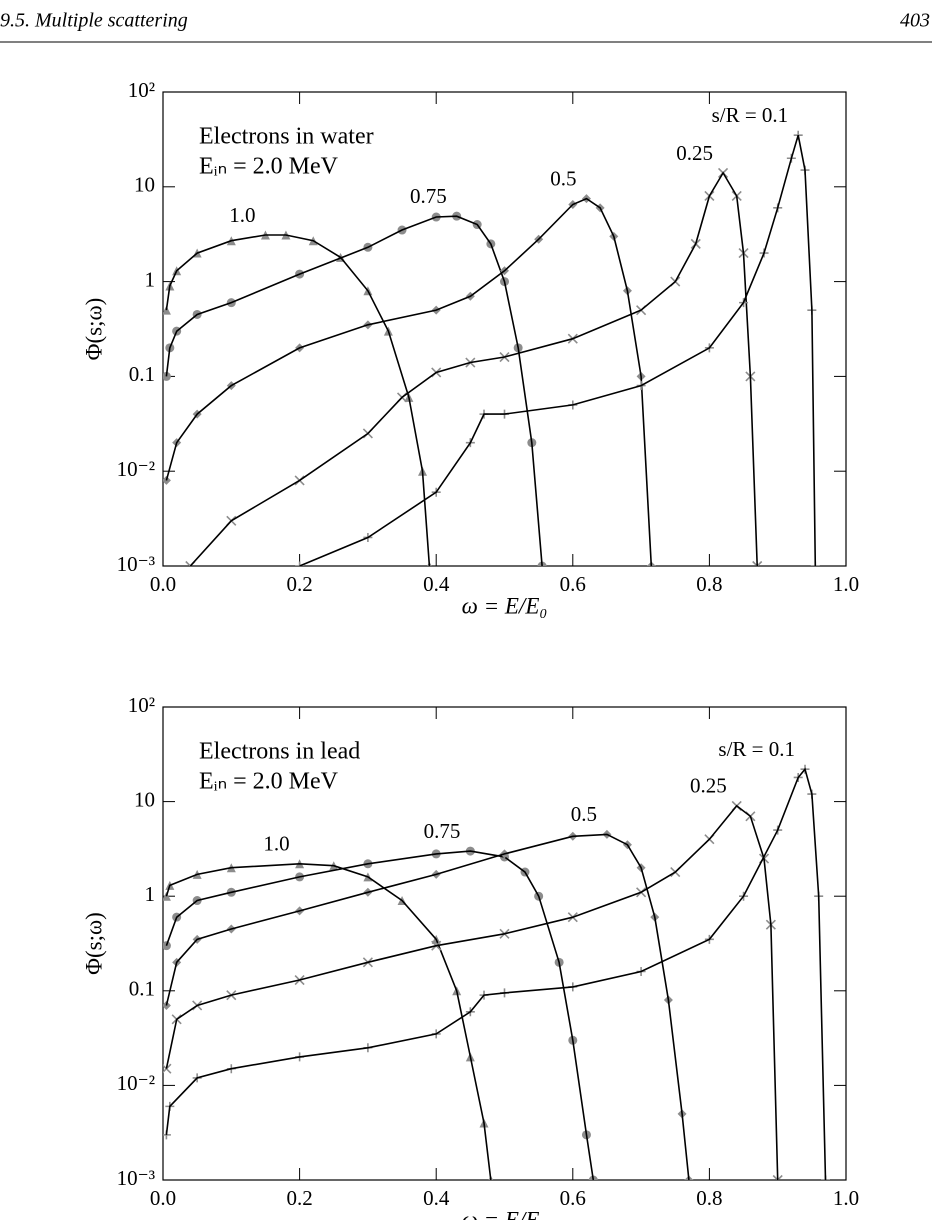 Image resolution: width=932 pixels, height=1220 pixels. Describe the element at coordinates (279, 752) in the screenshot. I see `annotation: Electrons in lead` at that location.